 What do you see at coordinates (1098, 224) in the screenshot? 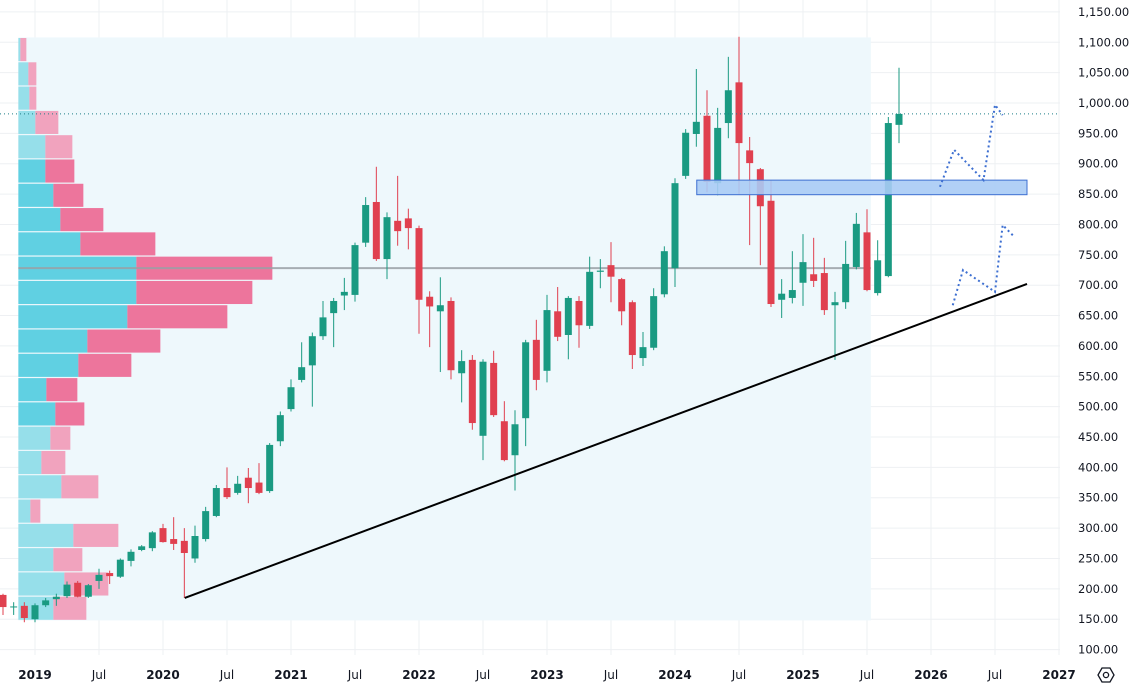
I see `price-tick-label: 800.00` at bounding box center [1098, 224].